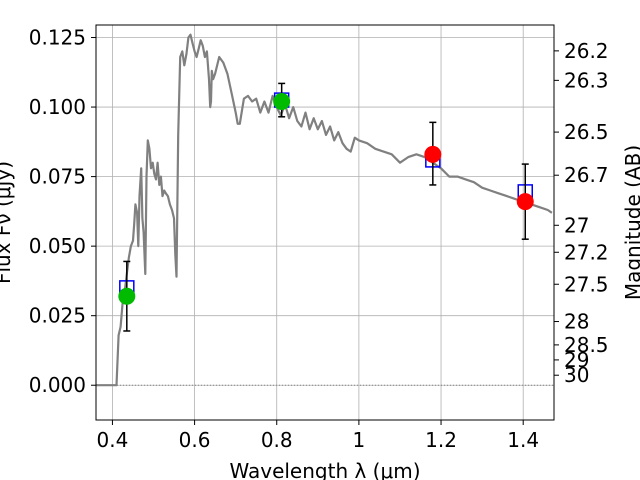  I want to click on y-axis-ticks: 0.000 0.025 0.050 0.075 0.100 0.125, so click(62, 211).